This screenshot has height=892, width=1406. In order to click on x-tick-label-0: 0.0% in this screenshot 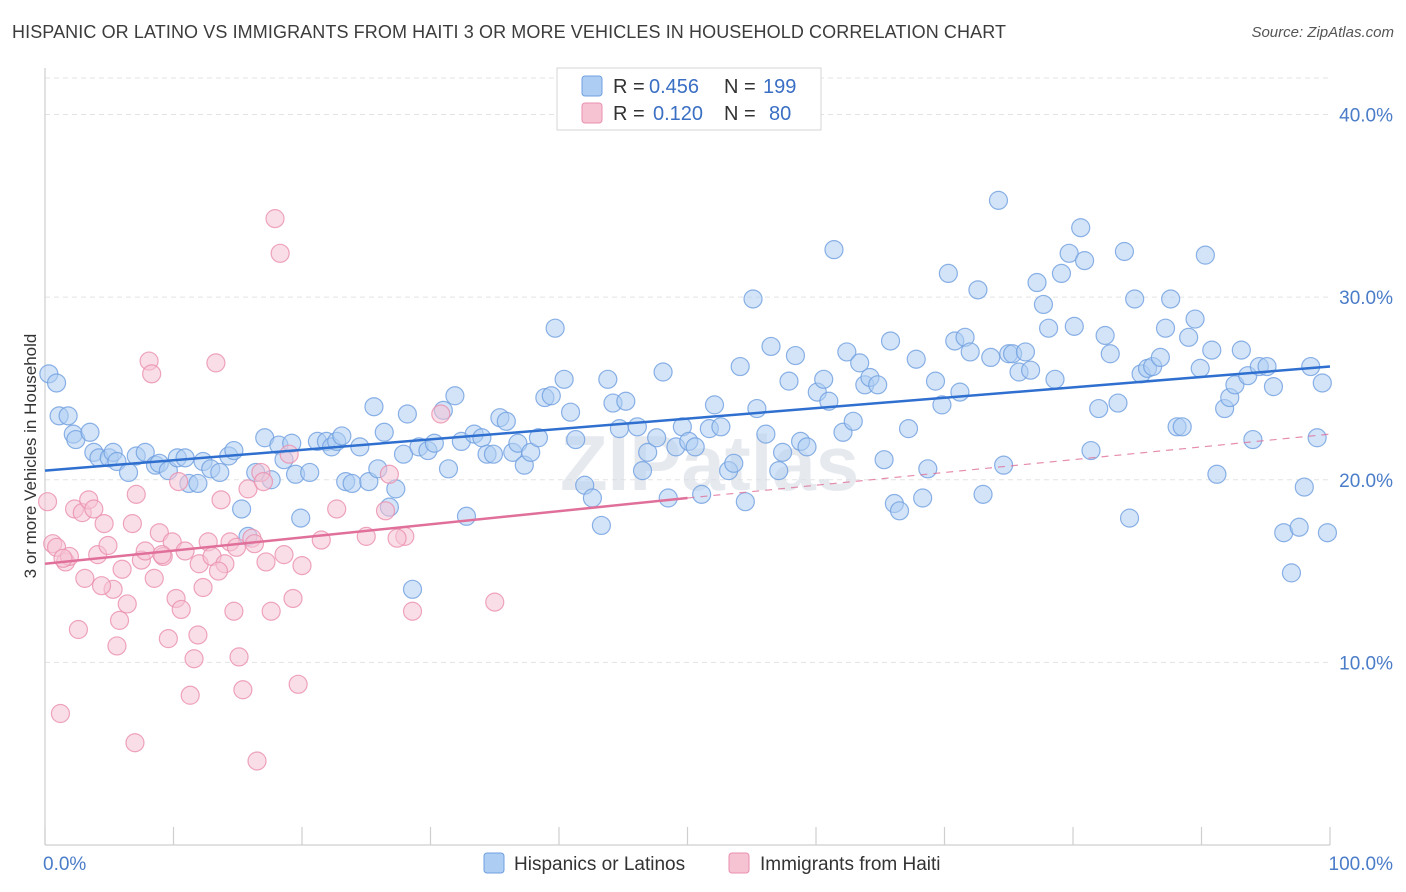, I will do `click(64, 864)`.